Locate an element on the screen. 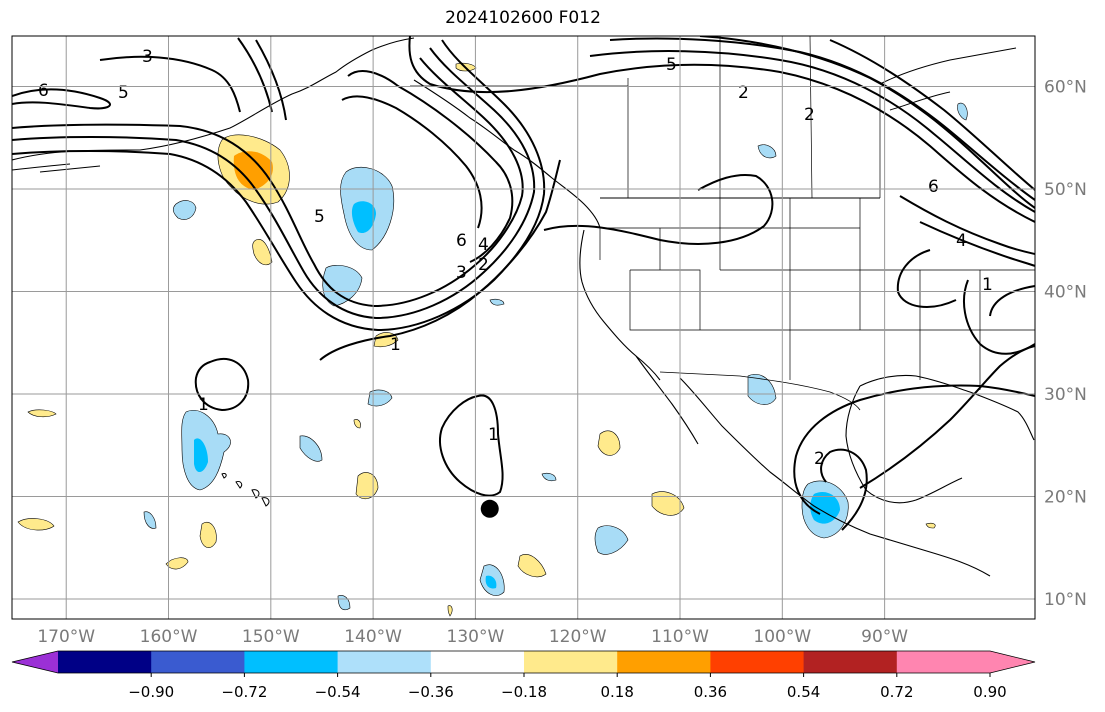 The width and height of the screenshot is (1105, 712). colorbar-tick-label: 0.54 is located at coordinates (803, 692).